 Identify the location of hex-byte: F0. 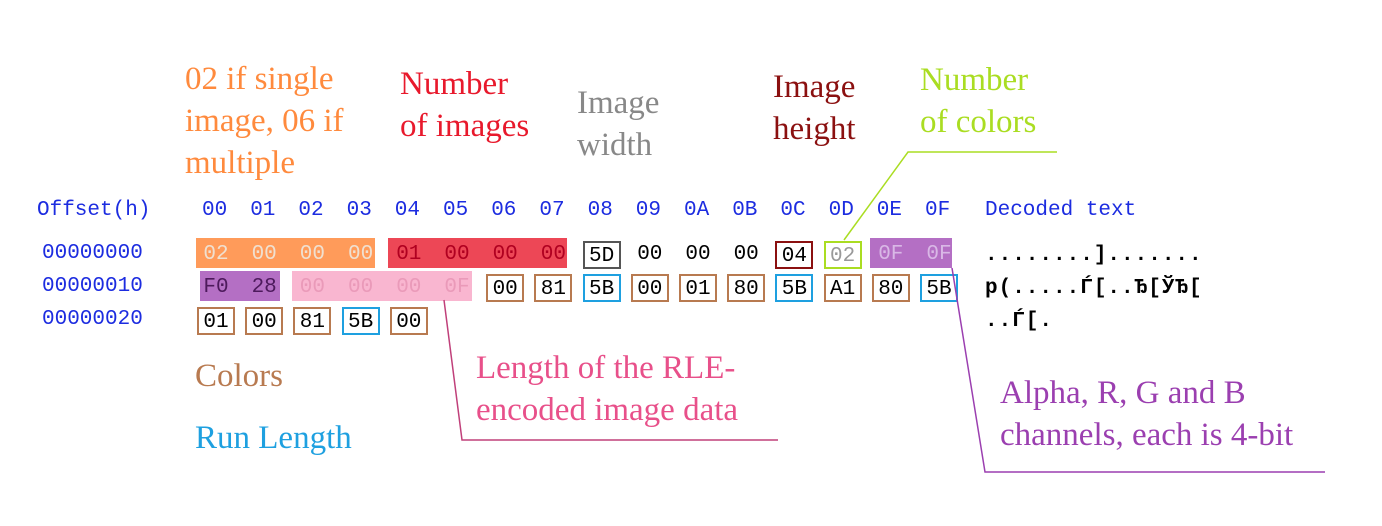
(216, 287).